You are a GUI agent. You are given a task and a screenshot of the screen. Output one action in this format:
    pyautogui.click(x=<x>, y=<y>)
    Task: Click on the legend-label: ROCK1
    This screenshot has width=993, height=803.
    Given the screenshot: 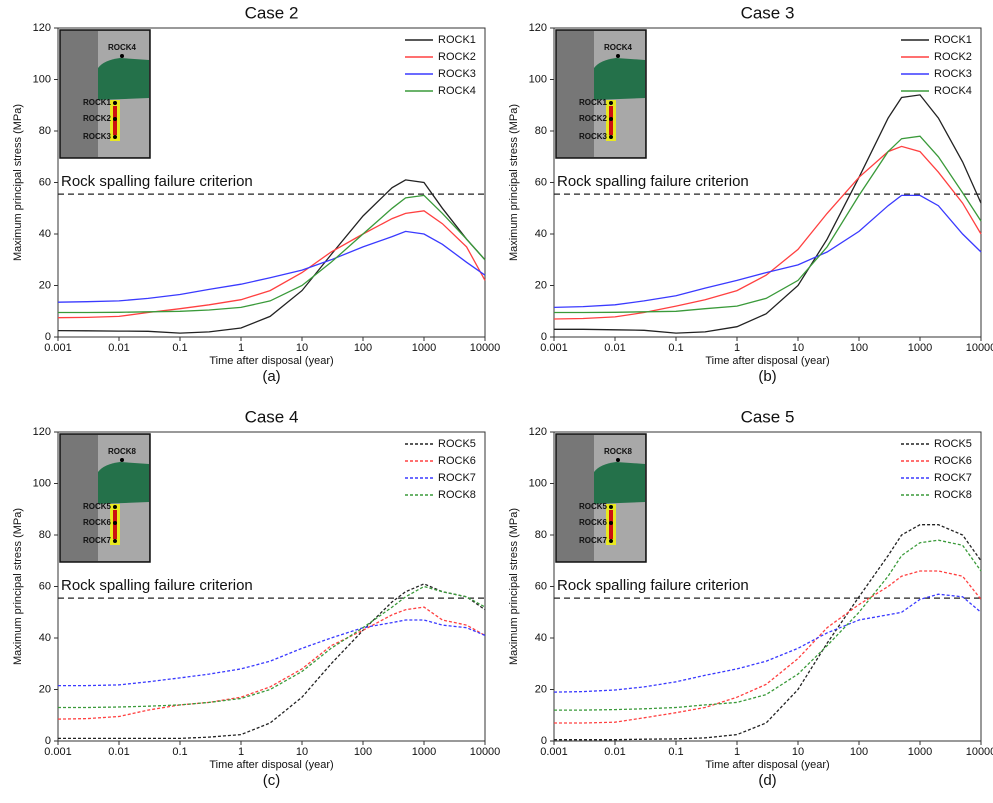 What is the action you would take?
    pyautogui.click(x=953, y=40)
    